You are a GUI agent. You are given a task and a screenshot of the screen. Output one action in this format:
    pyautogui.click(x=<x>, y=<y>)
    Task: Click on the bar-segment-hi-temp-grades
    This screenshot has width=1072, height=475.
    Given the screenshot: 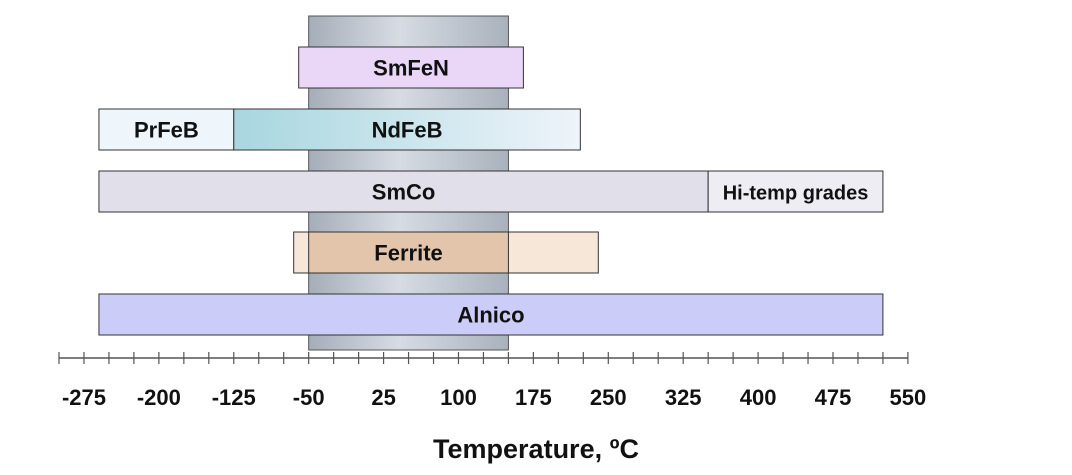 What is the action you would take?
    pyautogui.click(x=795, y=191)
    